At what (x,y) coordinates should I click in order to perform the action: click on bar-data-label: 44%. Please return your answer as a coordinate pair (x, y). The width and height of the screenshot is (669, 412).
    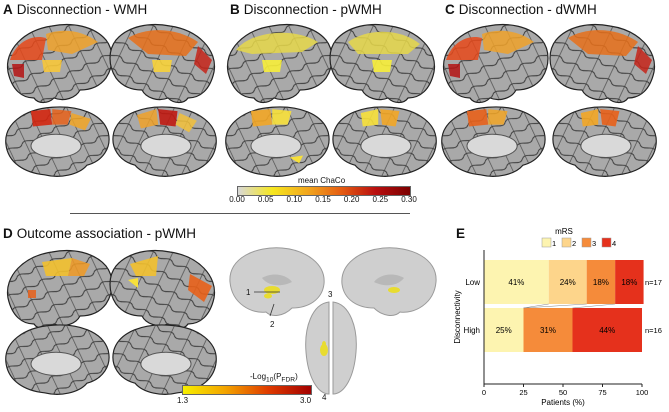
    Looking at the image, I should click on (607, 330).